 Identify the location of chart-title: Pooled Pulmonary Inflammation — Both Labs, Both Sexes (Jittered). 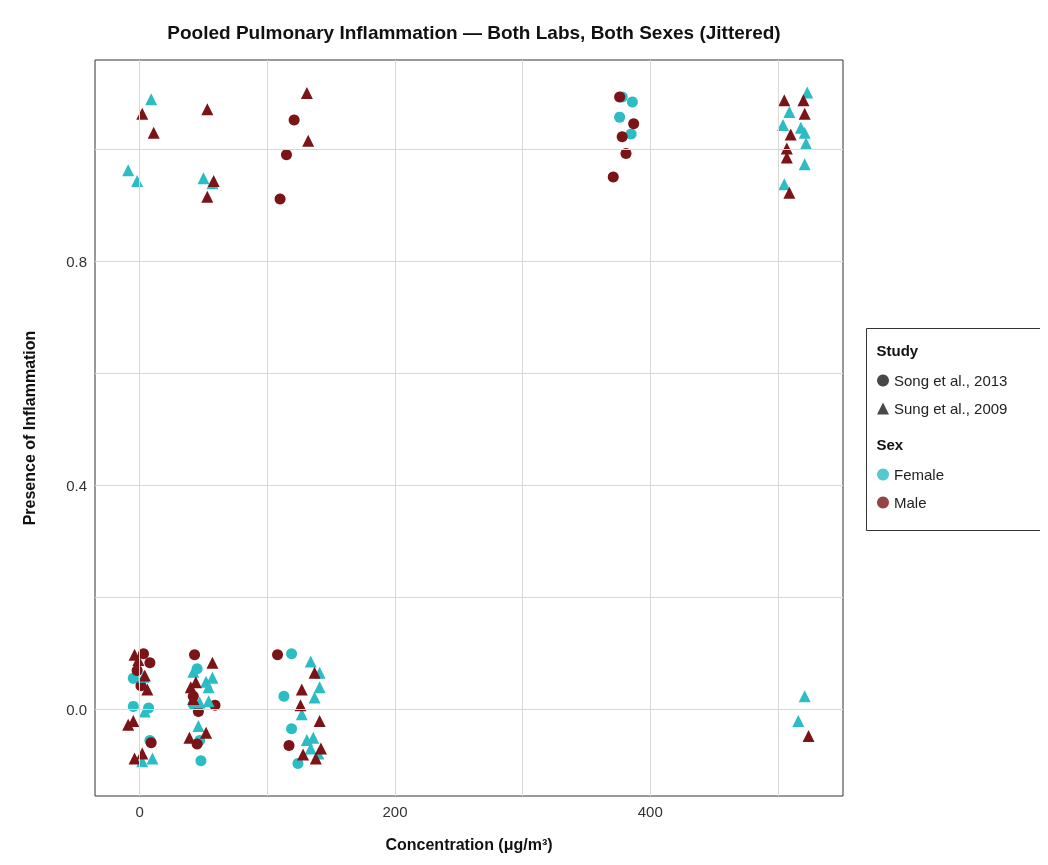
(474, 32).